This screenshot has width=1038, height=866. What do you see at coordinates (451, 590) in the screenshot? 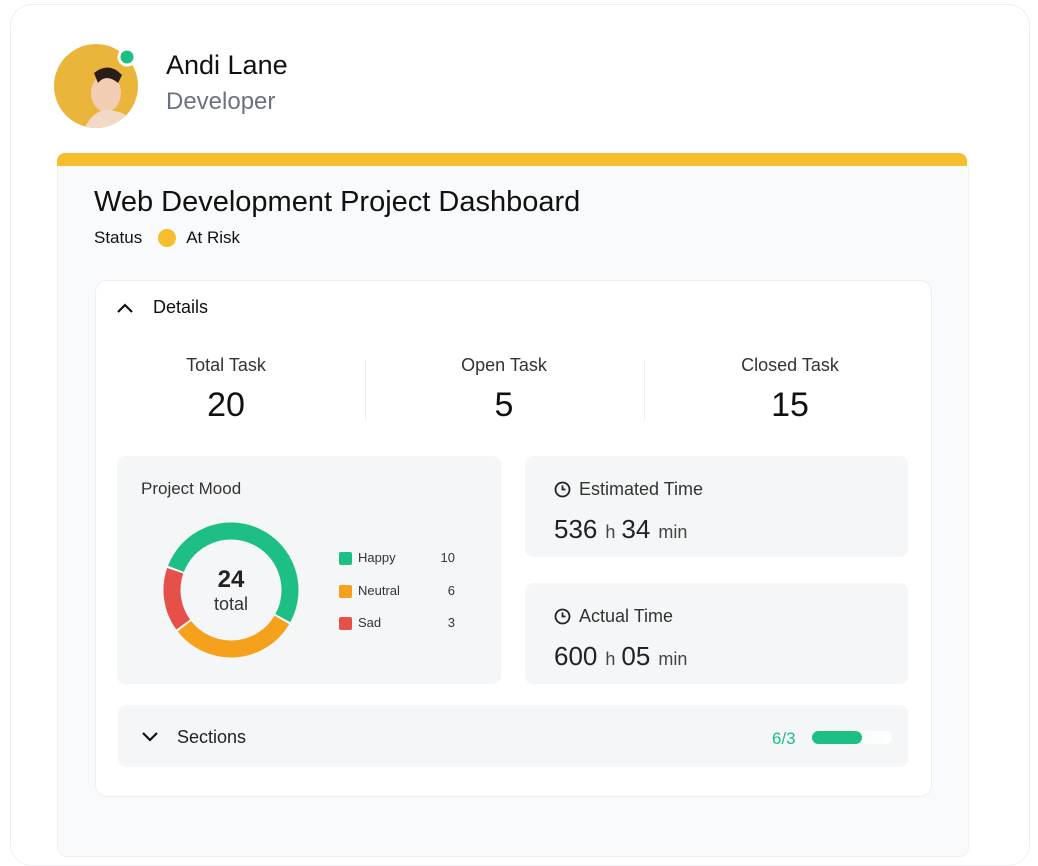
I see `legend-value: 6` at bounding box center [451, 590].